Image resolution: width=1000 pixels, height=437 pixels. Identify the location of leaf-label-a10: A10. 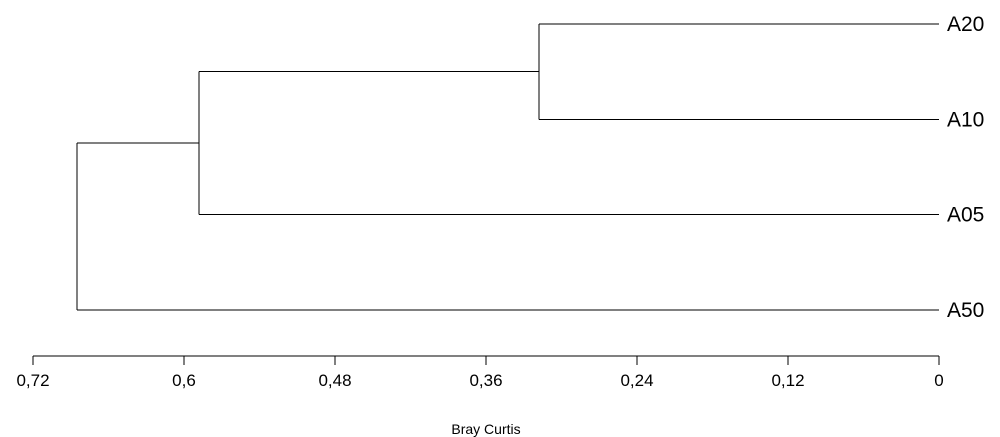
(965, 119).